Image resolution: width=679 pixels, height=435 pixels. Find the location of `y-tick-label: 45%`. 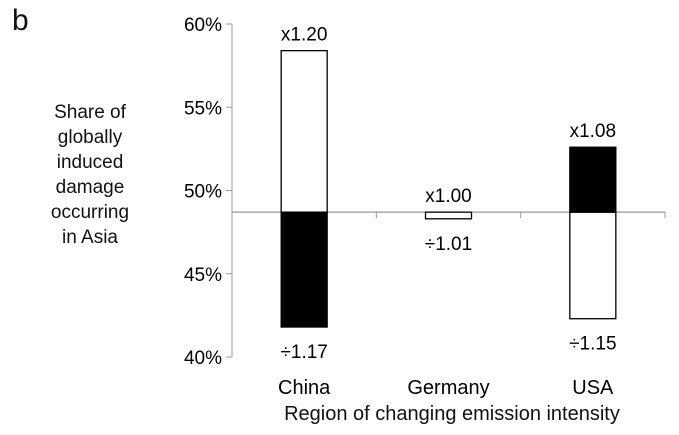

y-tick-label: 45% is located at coordinates (203, 275).